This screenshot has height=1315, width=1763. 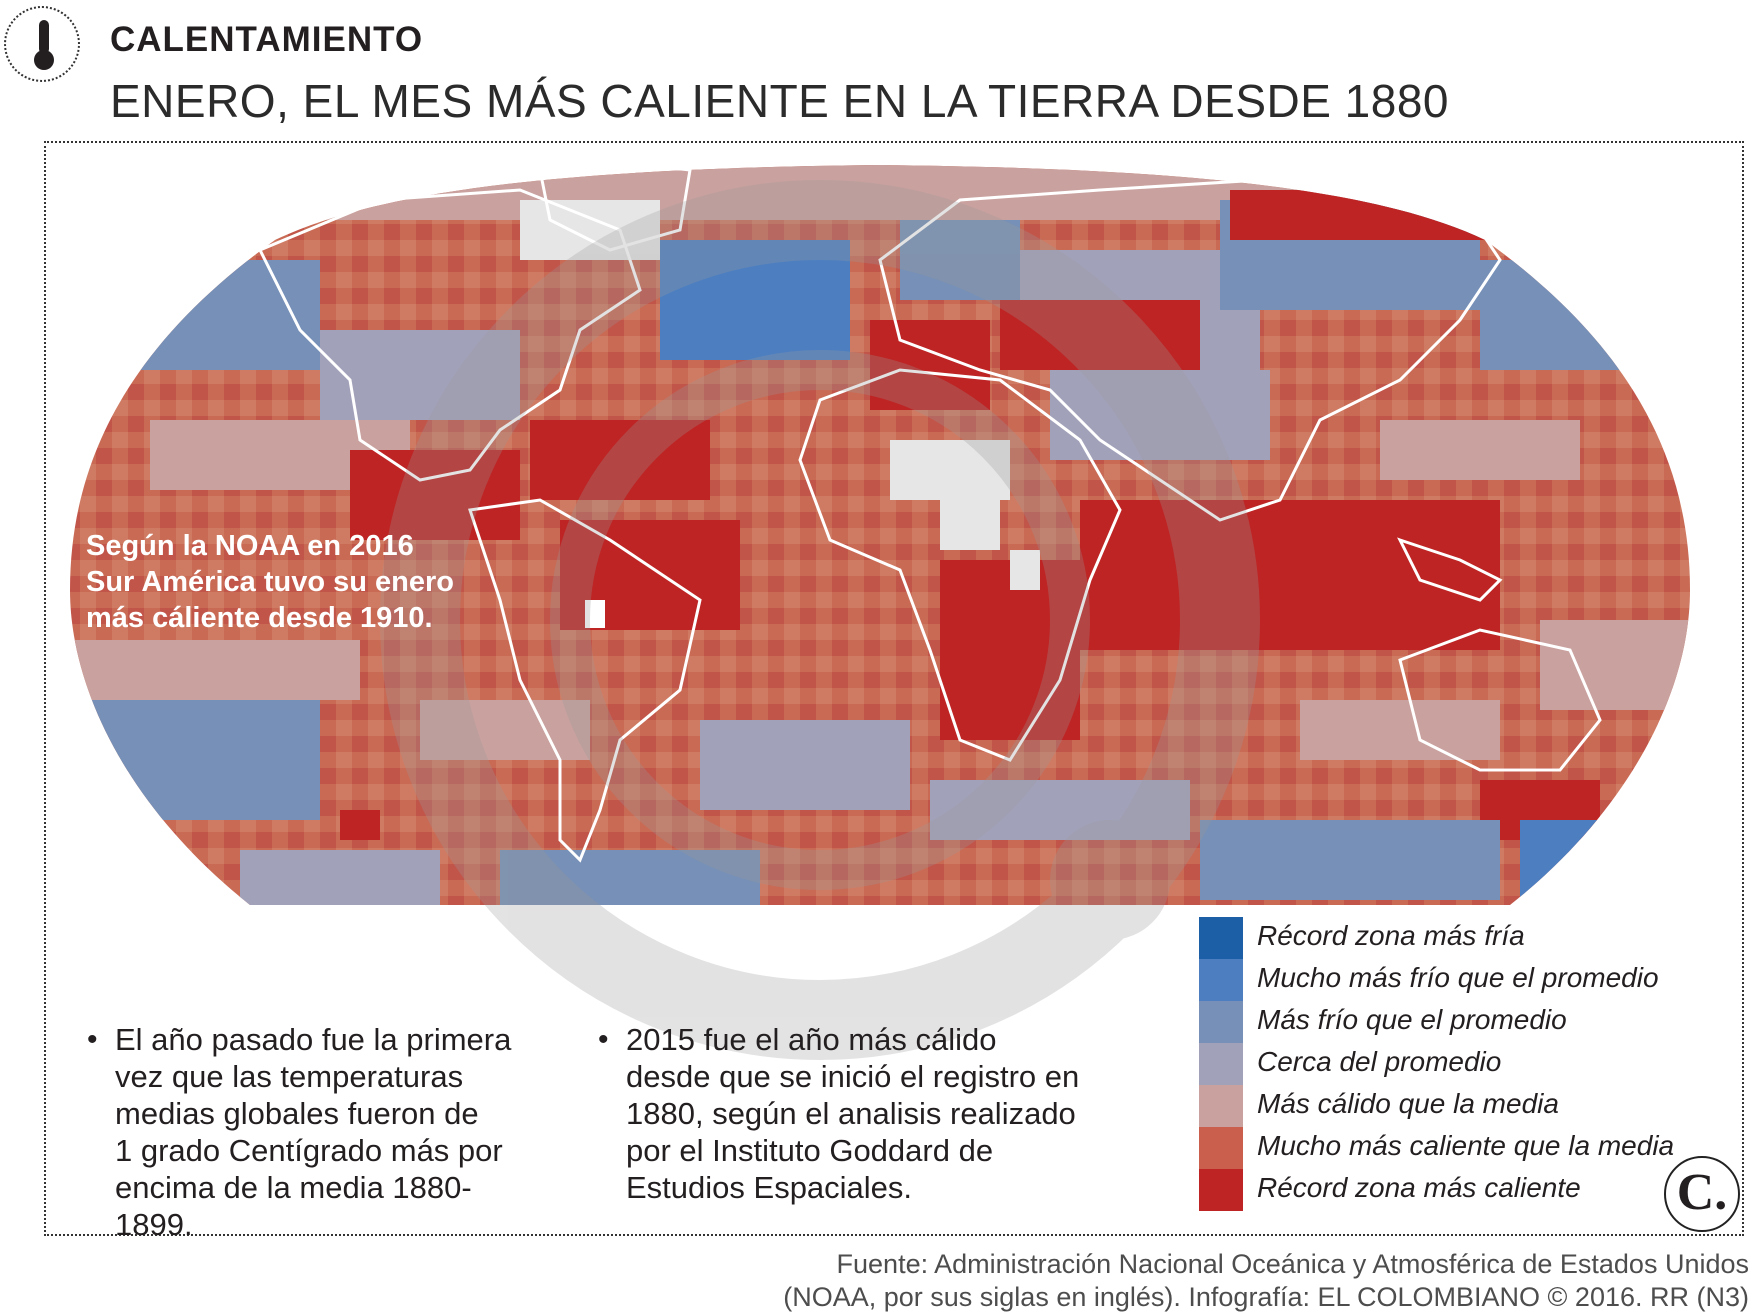 What do you see at coordinates (250, 546) in the screenshot?
I see `callout-line: Según la NOAA en 2016` at bounding box center [250, 546].